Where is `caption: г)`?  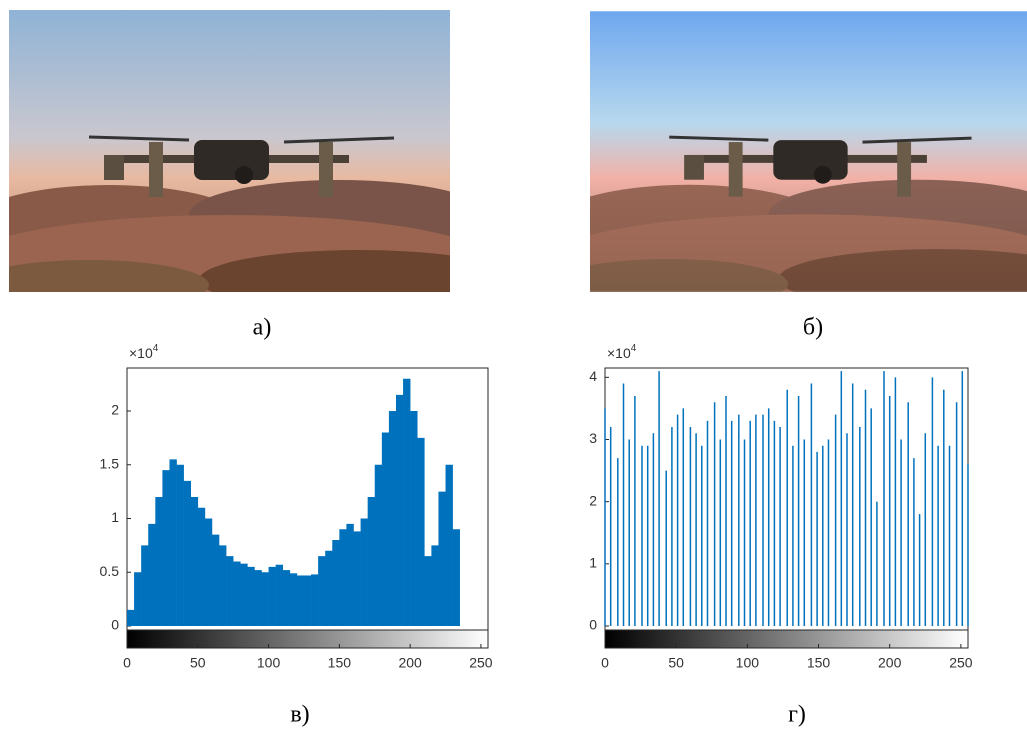
caption: г) is located at coordinates (797, 715).